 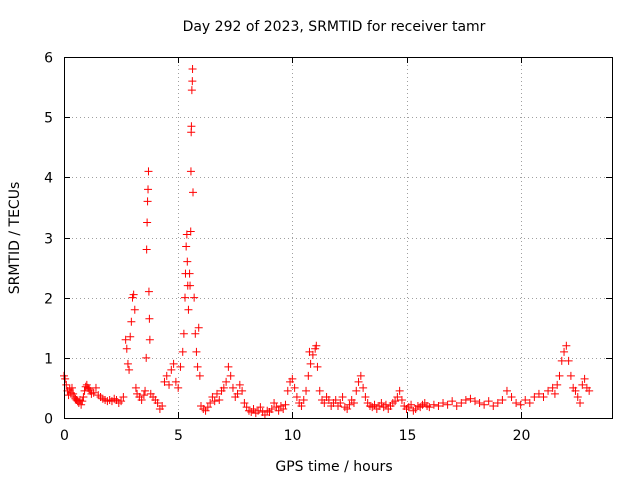 I want to click on y-tick-label: 3, so click(x=48, y=240).